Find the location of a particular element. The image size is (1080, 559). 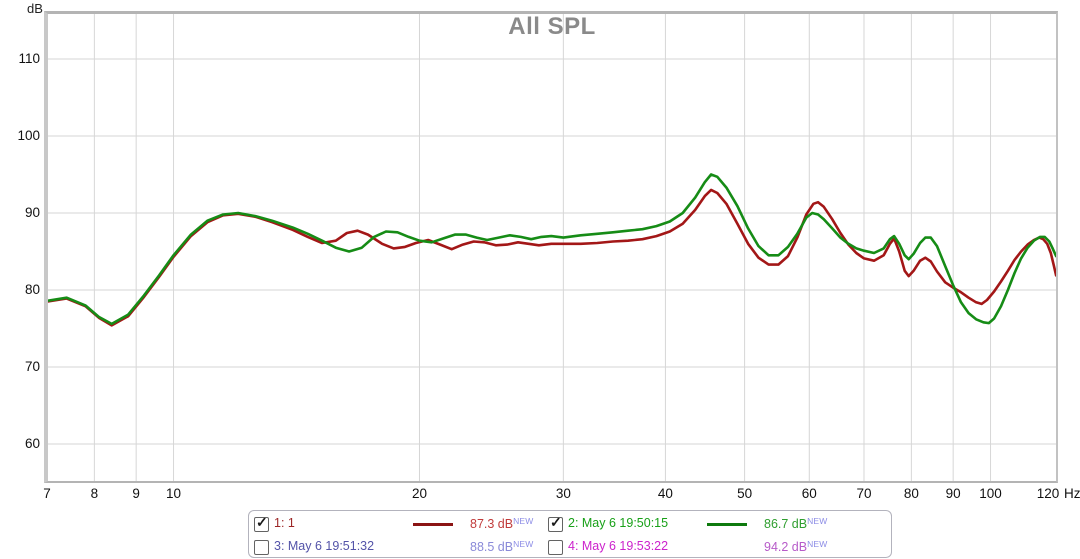

measurement-name: 3: May 6 19:51:32 is located at coordinates (324, 546).